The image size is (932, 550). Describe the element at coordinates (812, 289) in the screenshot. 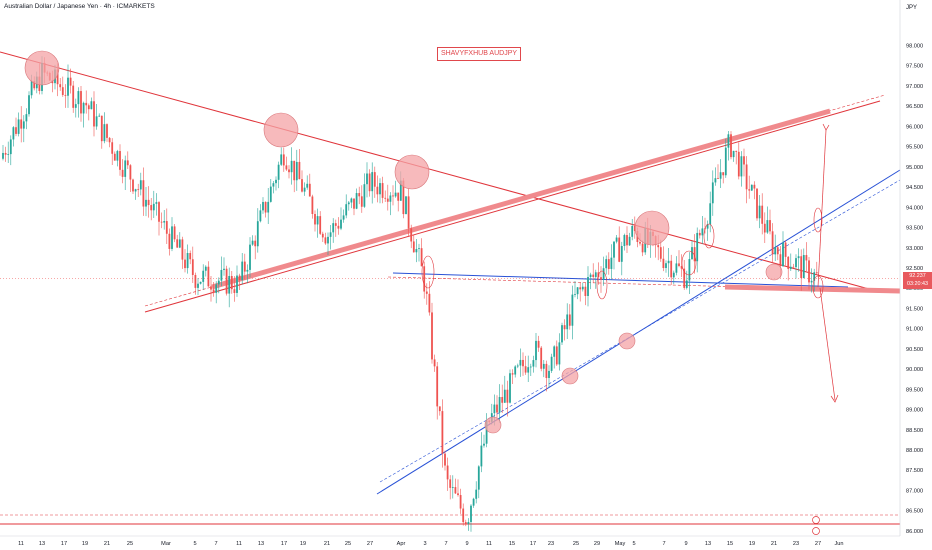

I see `support-zone-band` at that location.